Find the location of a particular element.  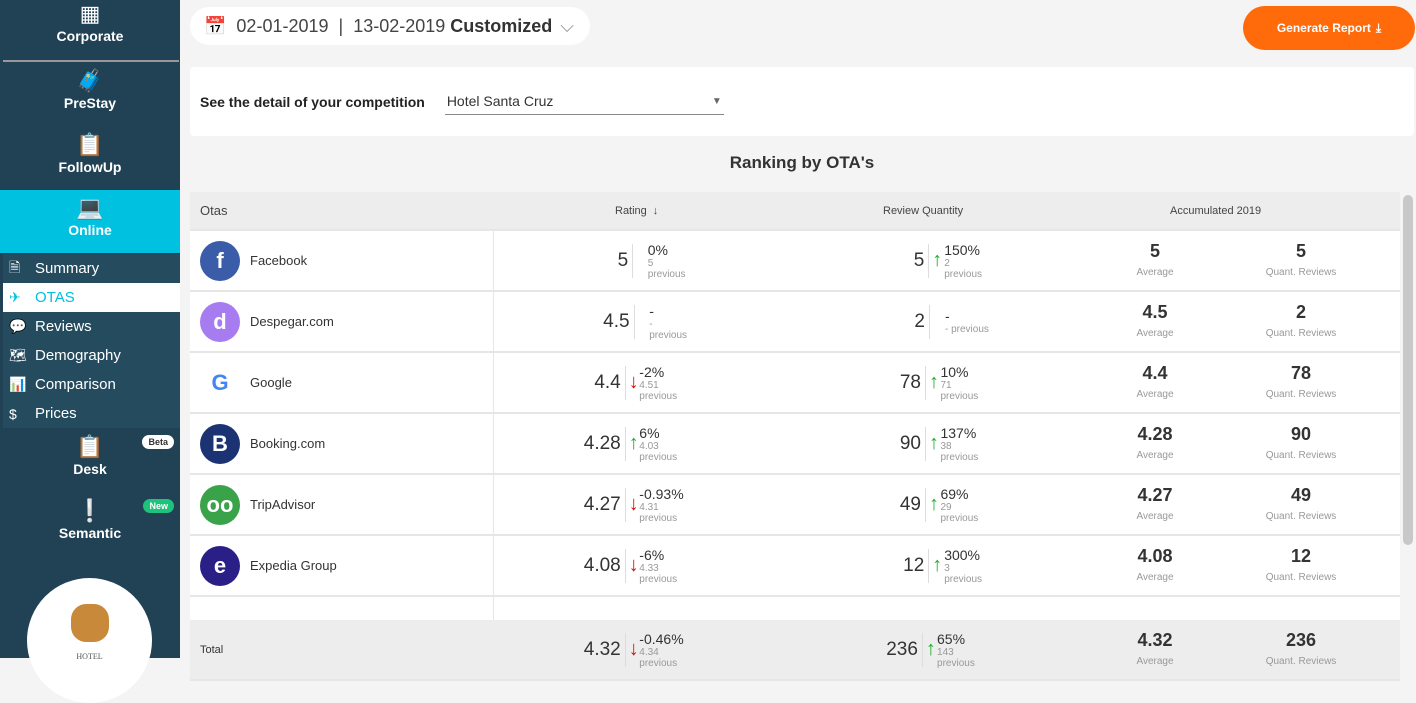

sidebar-item-comparison: 📊 Comparison is located at coordinates (91, 384).